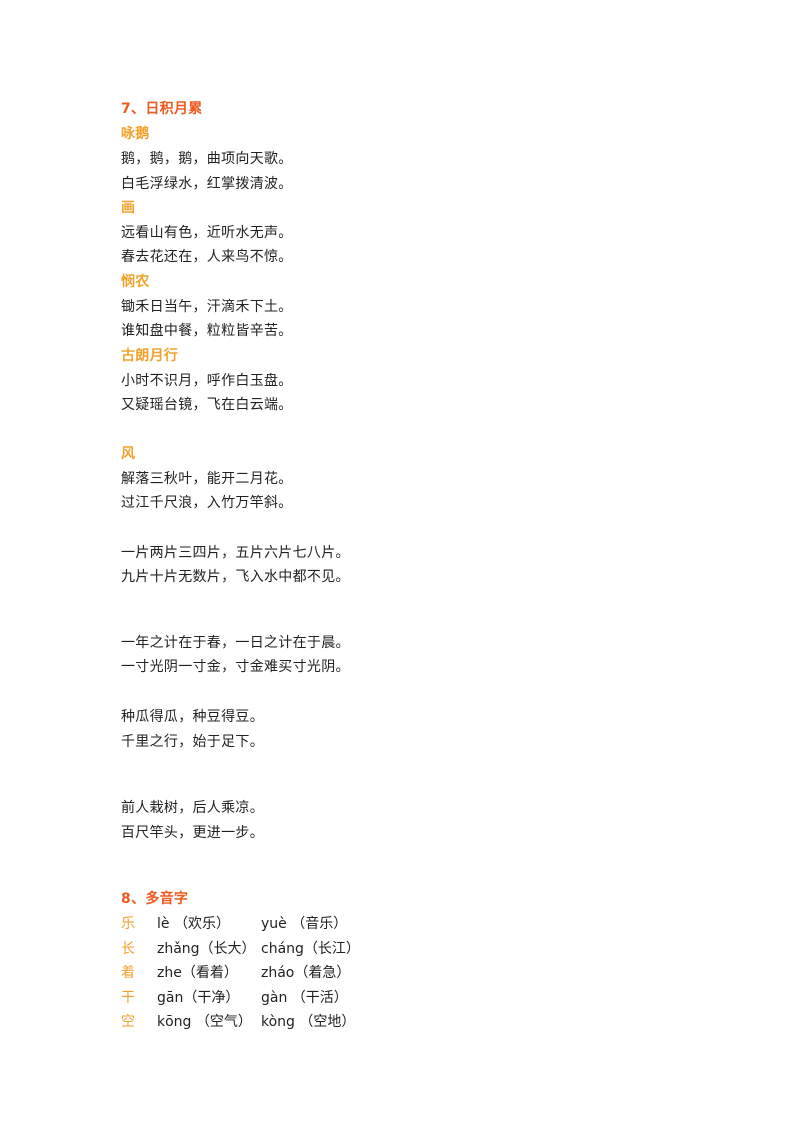  Describe the element at coordinates (192, 717) in the screenshot. I see `verse-line: 种瓜得瓜，种豆得豆。` at that location.